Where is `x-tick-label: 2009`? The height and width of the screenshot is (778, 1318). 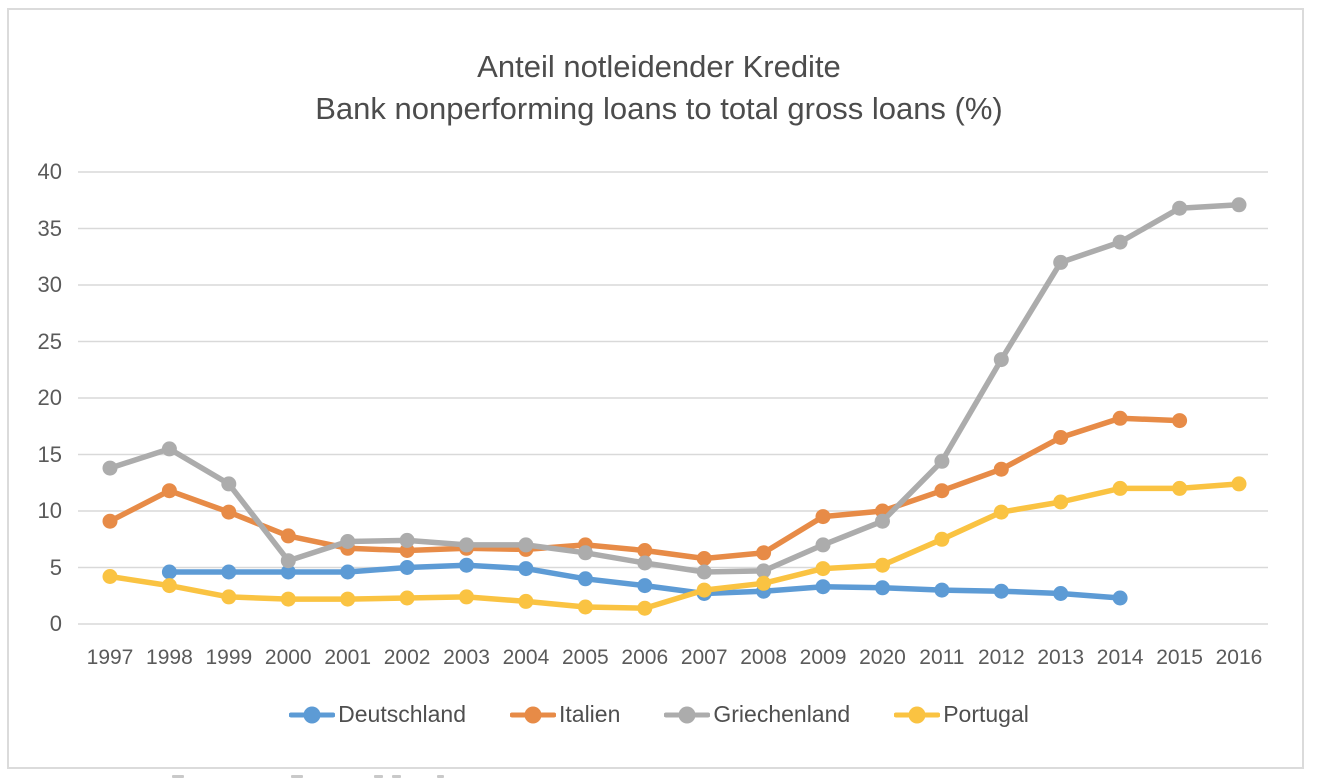 x-tick-label: 2009 is located at coordinates (823, 657).